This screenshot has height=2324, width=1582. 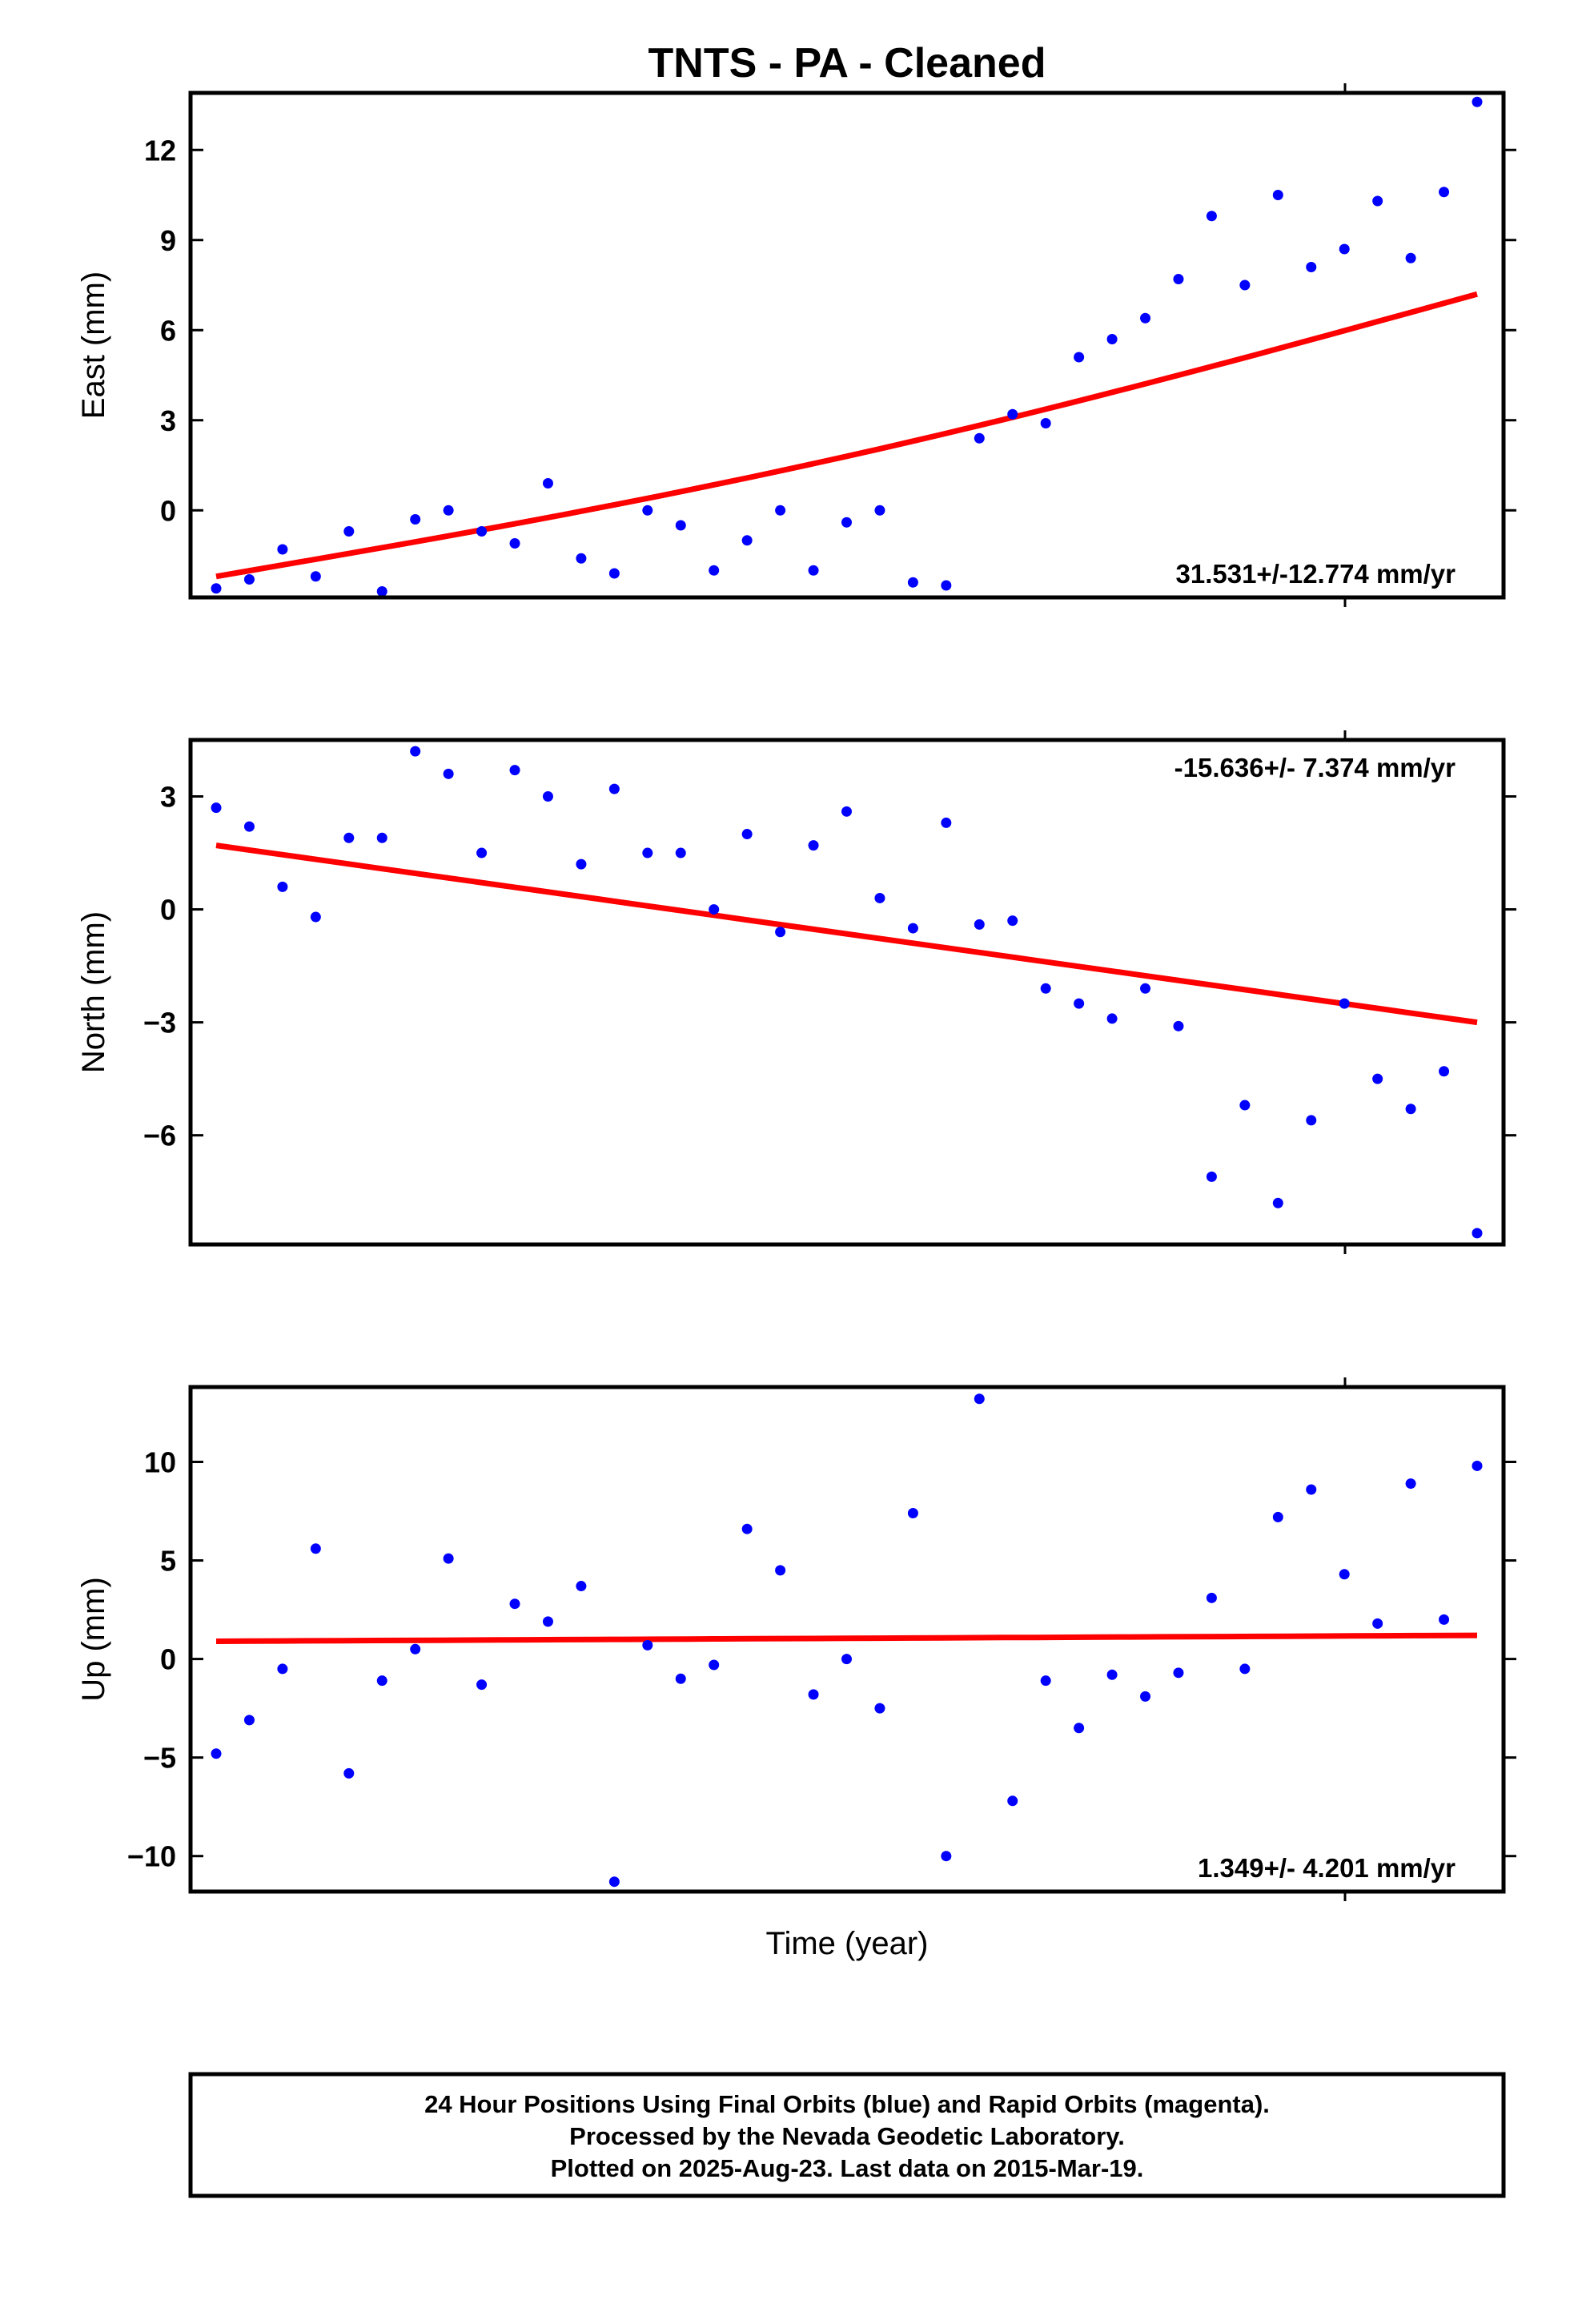 What do you see at coordinates (151, 1856) in the screenshot?
I see `y-tick-label: −10` at bounding box center [151, 1856].